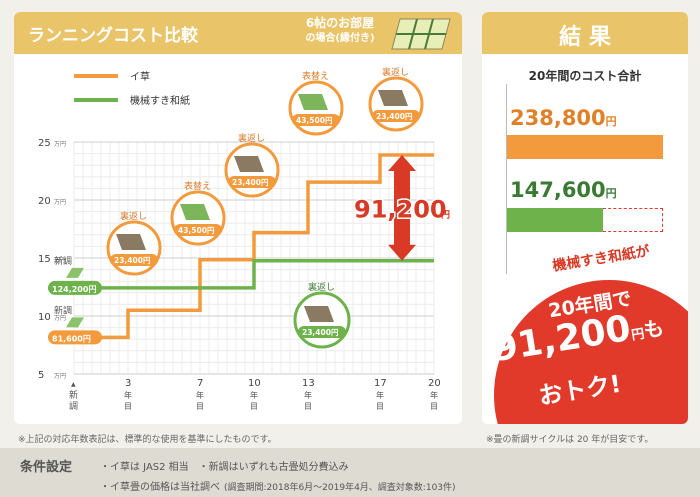 The height and width of the screenshot is (497, 700). I want to click on chart-header, so click(238, 33).